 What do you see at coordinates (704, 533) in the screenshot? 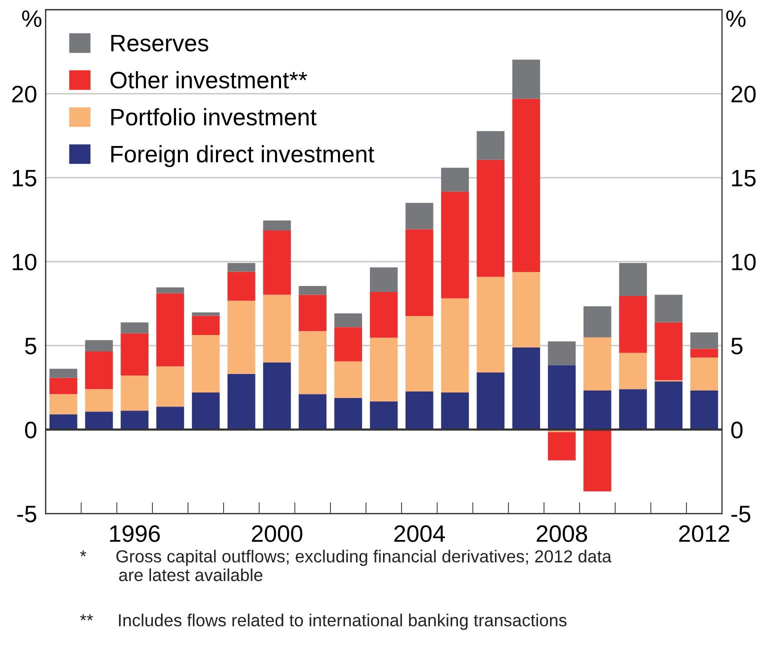
I see `x-tick-label: 2012` at bounding box center [704, 533].